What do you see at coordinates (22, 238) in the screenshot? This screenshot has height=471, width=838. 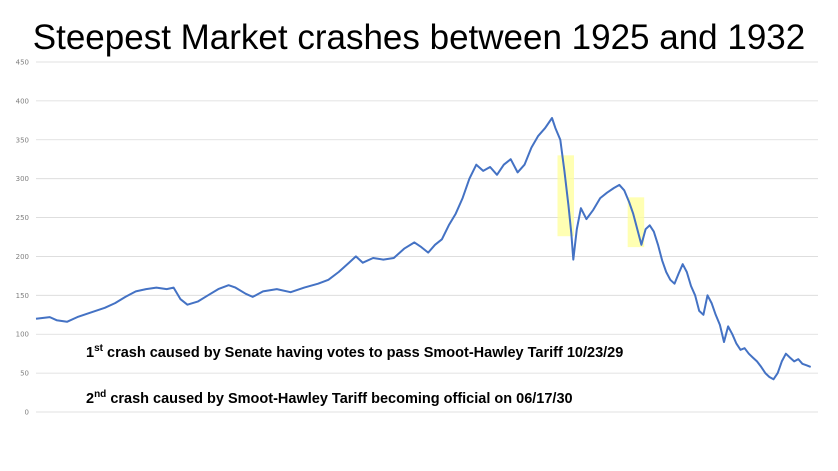 I see `y-axis-ticks: 0 50 100 150 200 250 300 350 400 450` at bounding box center [22, 238].